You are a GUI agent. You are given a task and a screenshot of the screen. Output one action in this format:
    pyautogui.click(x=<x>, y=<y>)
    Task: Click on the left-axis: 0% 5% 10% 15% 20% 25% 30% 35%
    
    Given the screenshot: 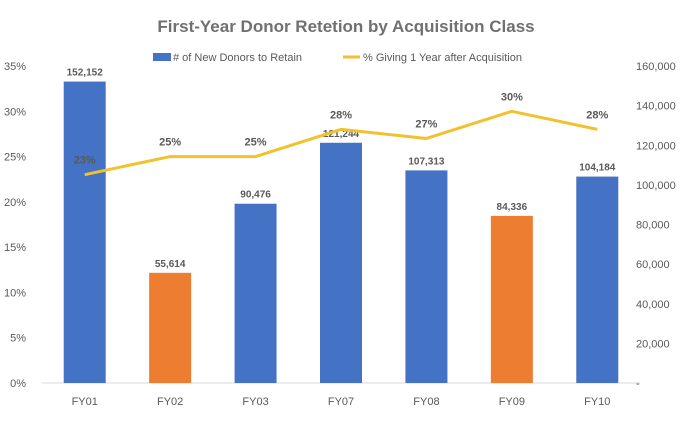 What is the action you would take?
    pyautogui.click(x=15, y=225)
    